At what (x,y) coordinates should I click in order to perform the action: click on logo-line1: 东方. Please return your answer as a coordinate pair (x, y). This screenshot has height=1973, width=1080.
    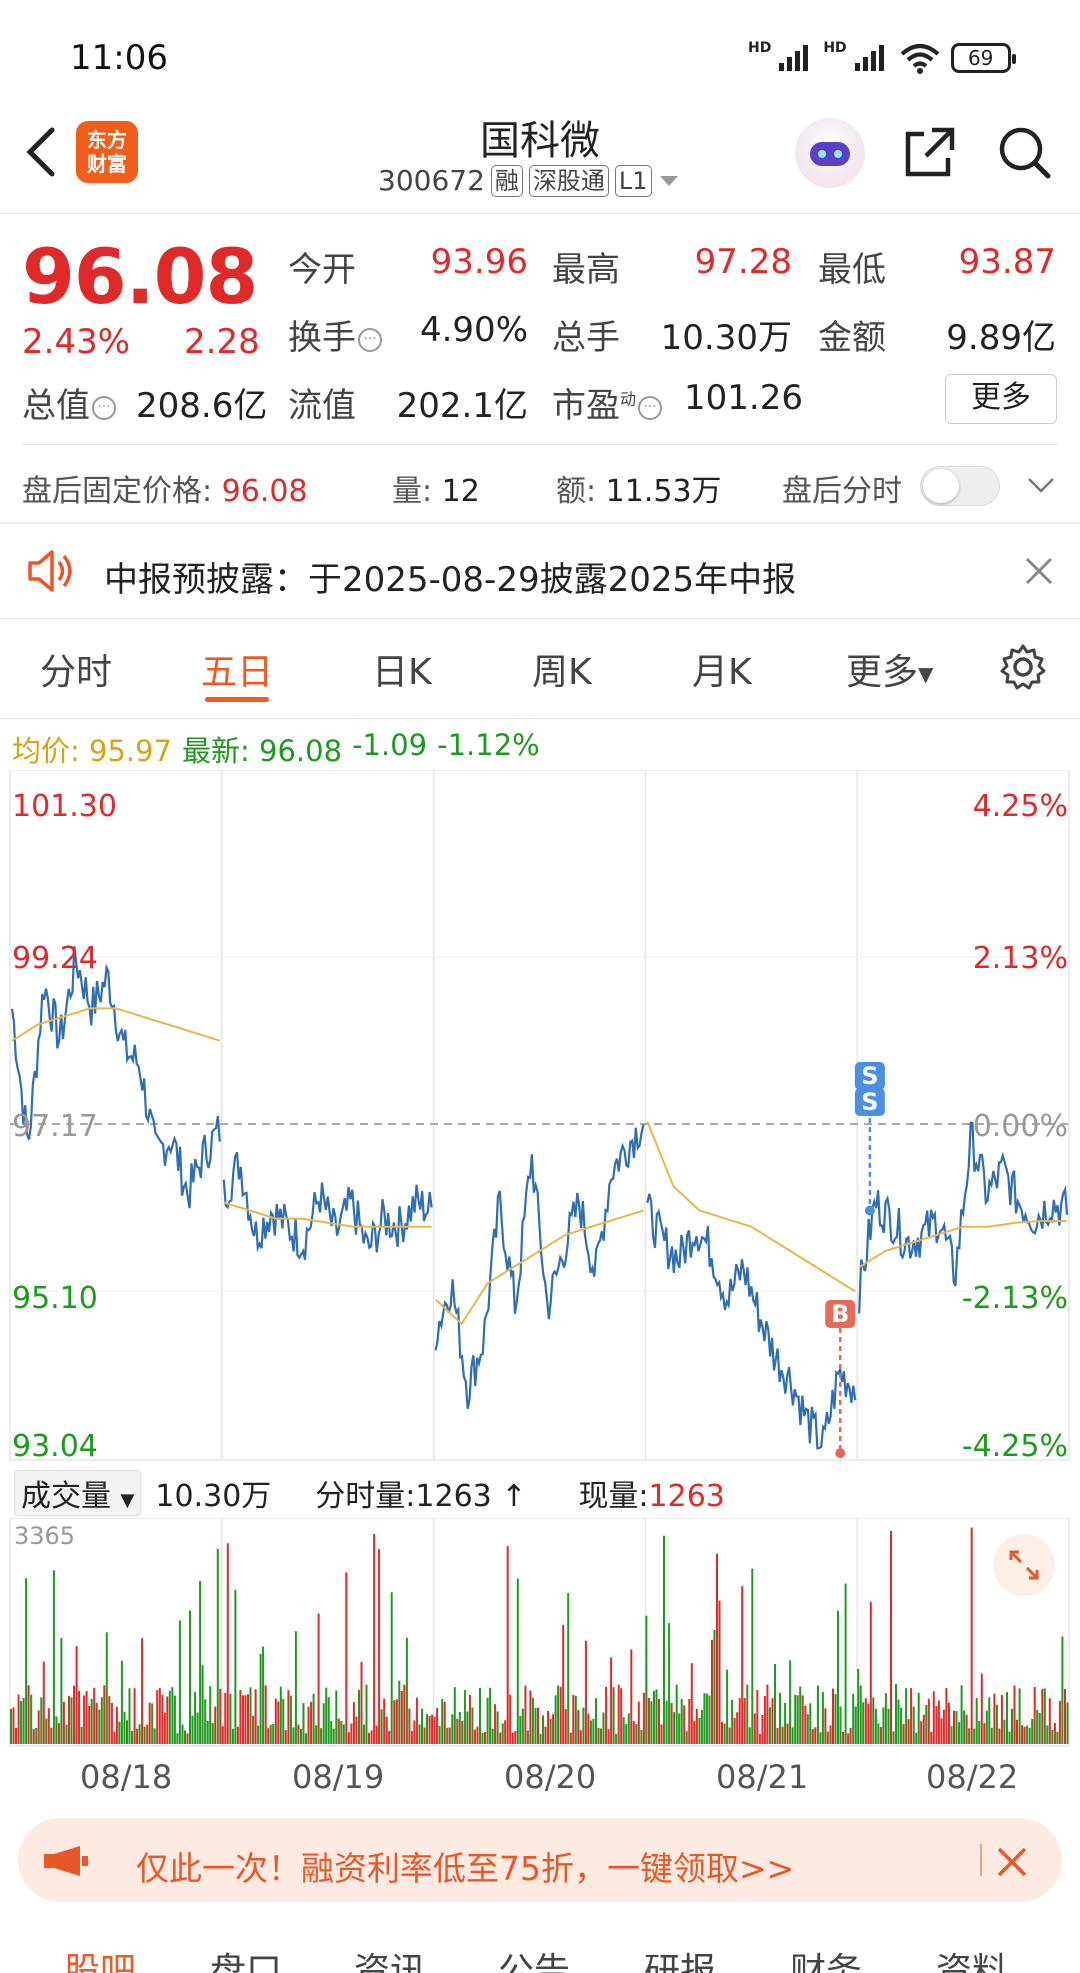
    Looking at the image, I should click on (107, 140).